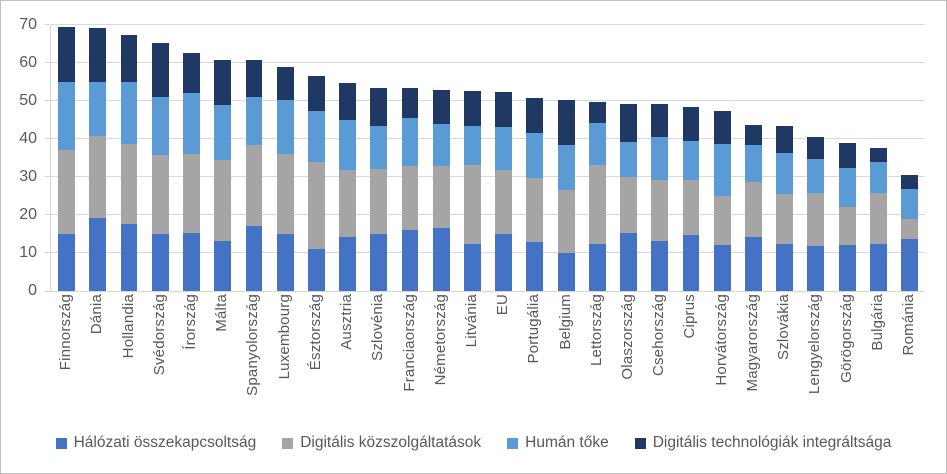 This screenshot has width=947, height=474. What do you see at coordinates (221, 357) in the screenshot?
I see `x-axis-label: Málta` at bounding box center [221, 357].